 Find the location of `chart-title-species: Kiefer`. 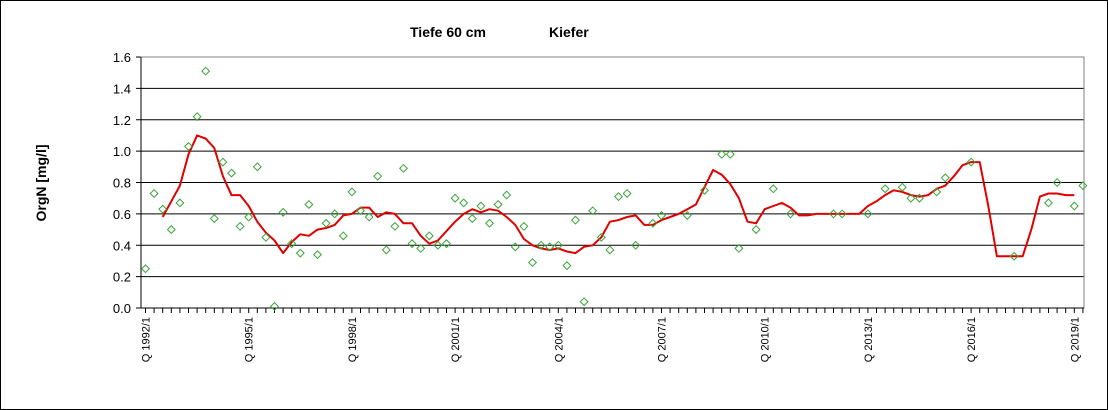

chart-title-species: Kiefer is located at coordinates (569, 32).